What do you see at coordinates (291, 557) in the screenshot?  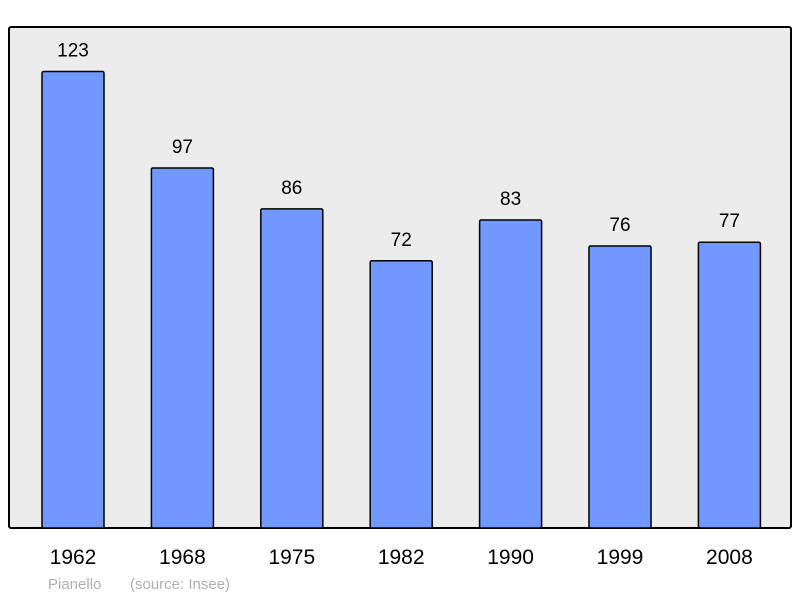 I see `x-tick-1975: 1975` at bounding box center [291, 557].